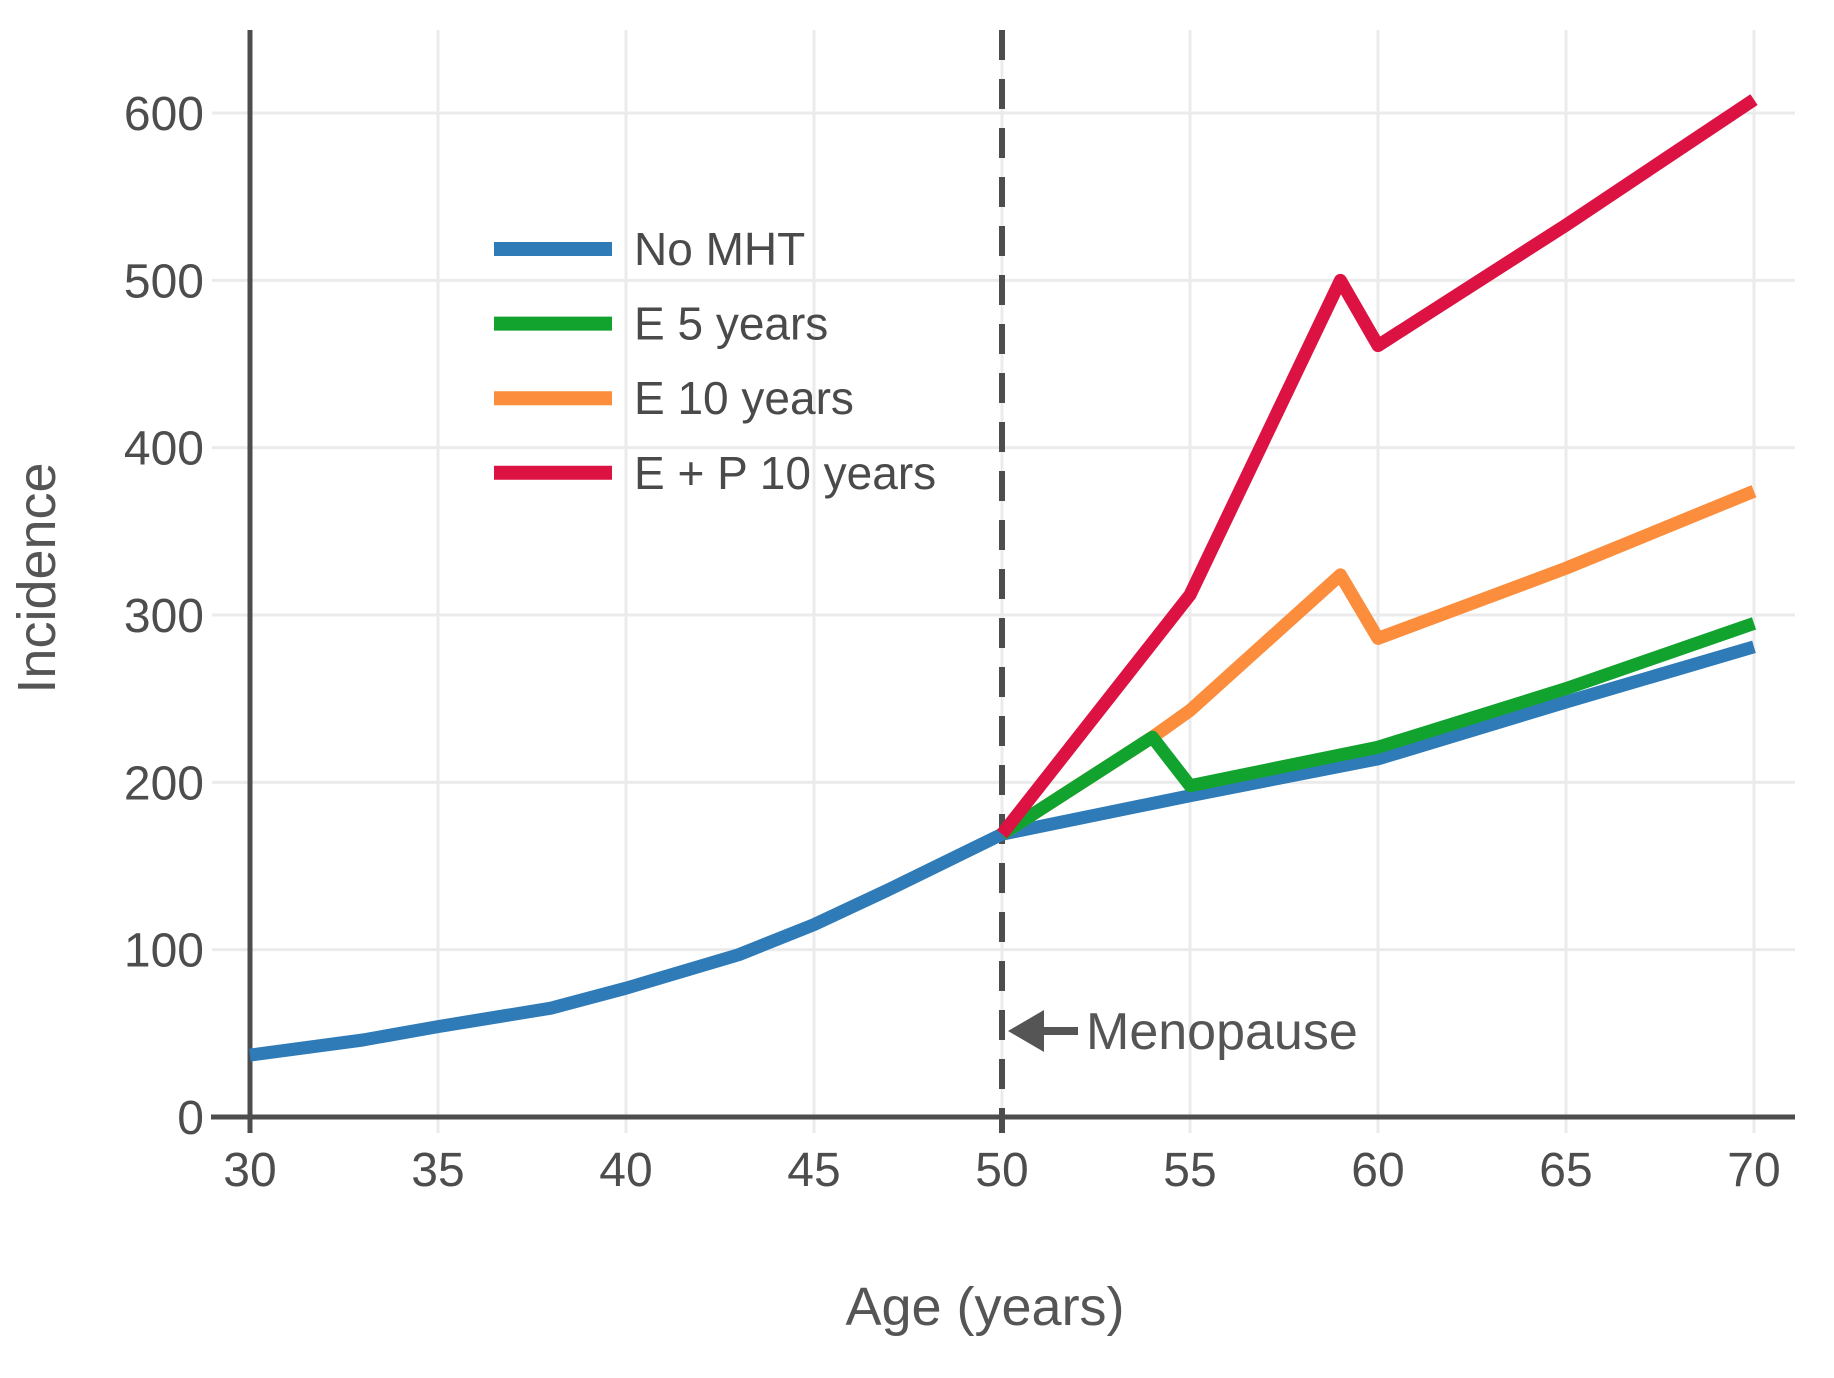  I want to click on legend-label: E + P 10 years, so click(785, 473).